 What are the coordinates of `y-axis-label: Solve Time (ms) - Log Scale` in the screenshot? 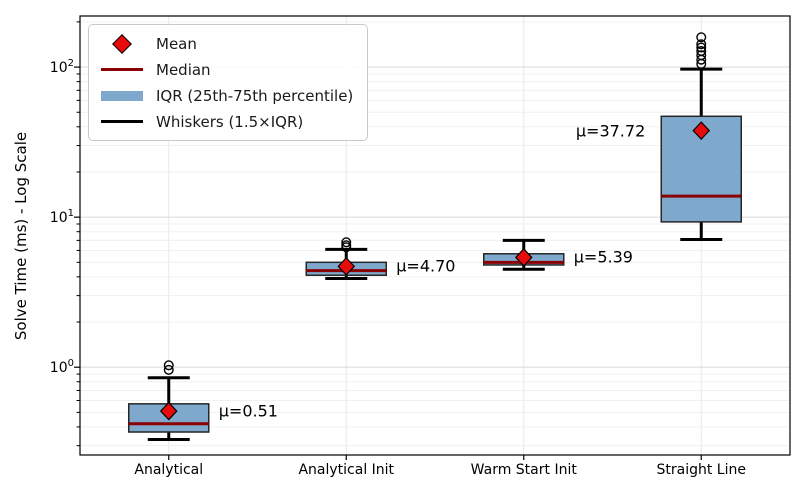 It's located at (21, 236).